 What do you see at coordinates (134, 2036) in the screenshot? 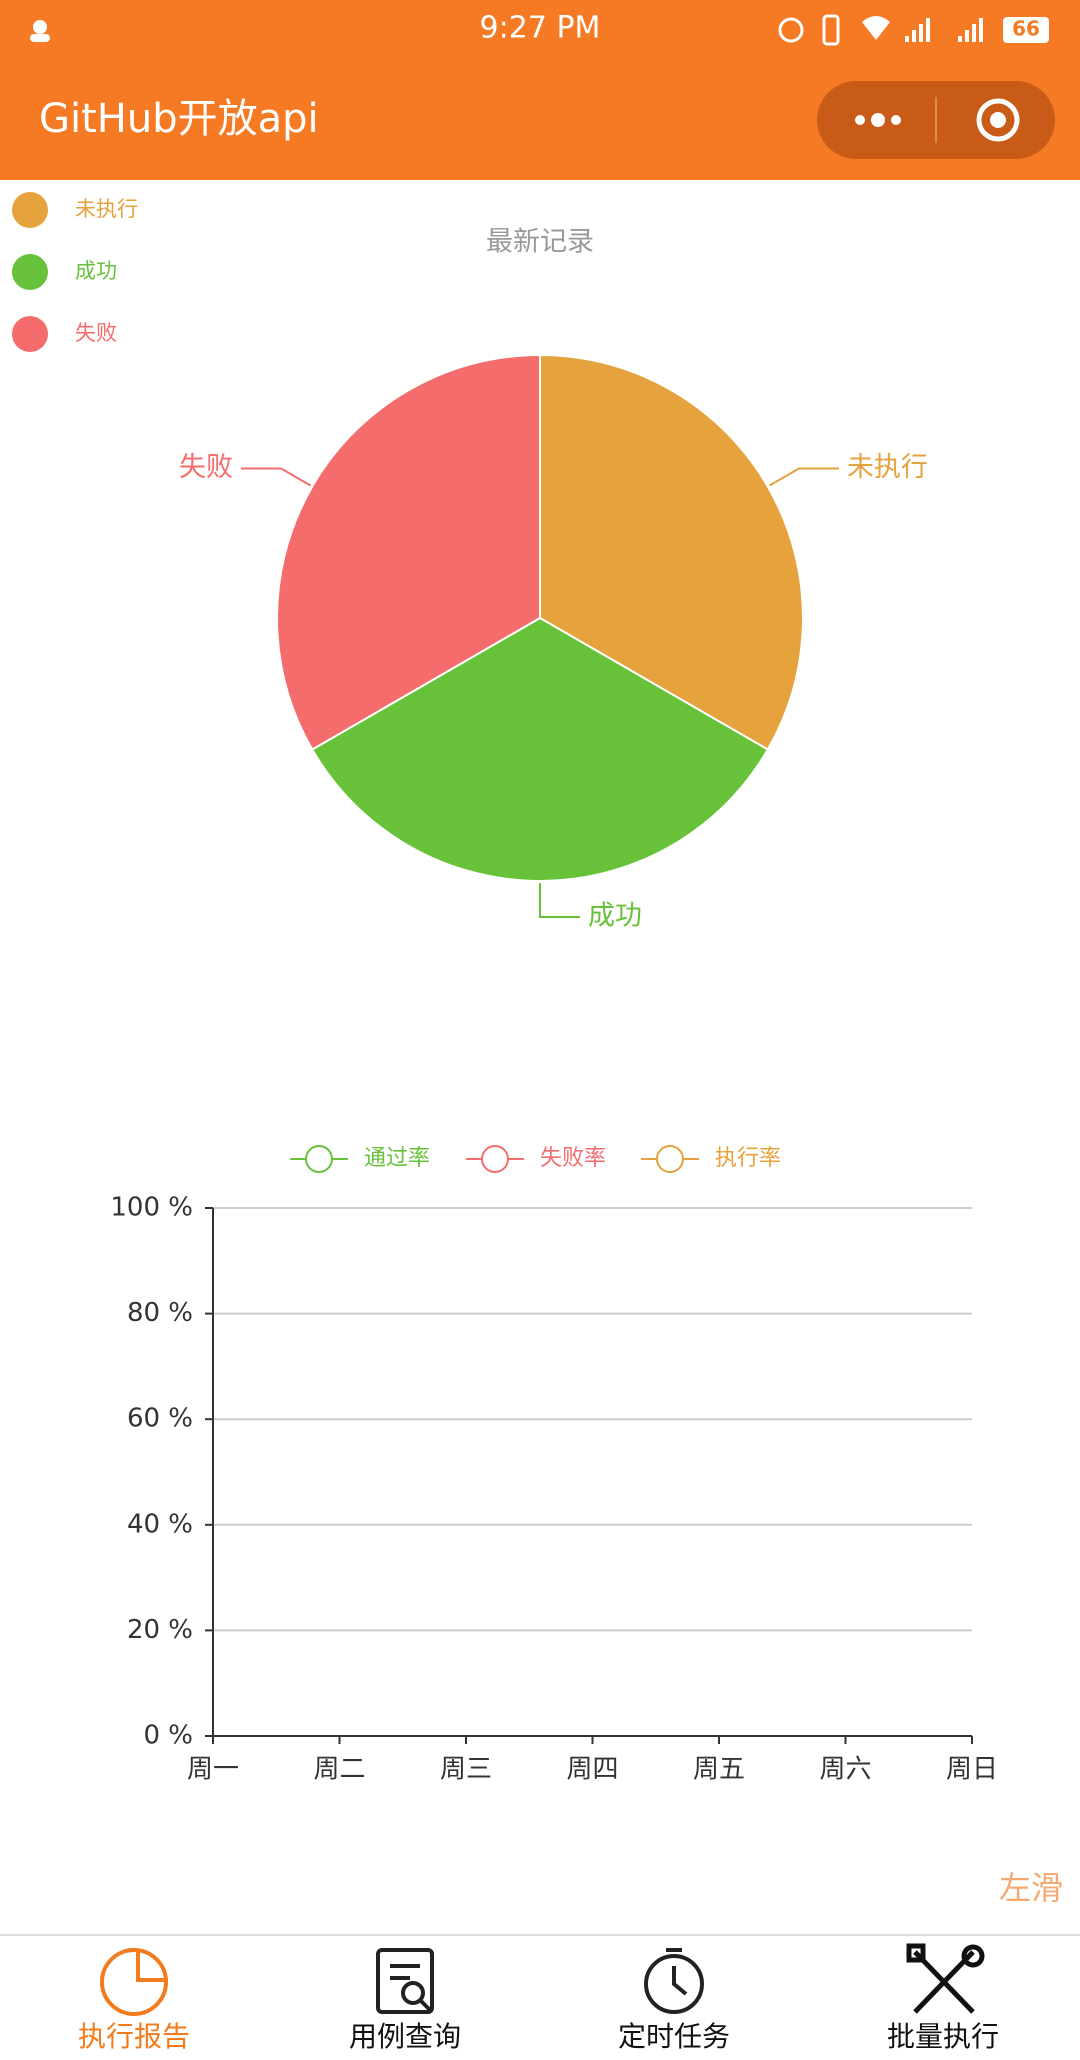
I see `tab-label: 执行报告` at bounding box center [134, 2036].